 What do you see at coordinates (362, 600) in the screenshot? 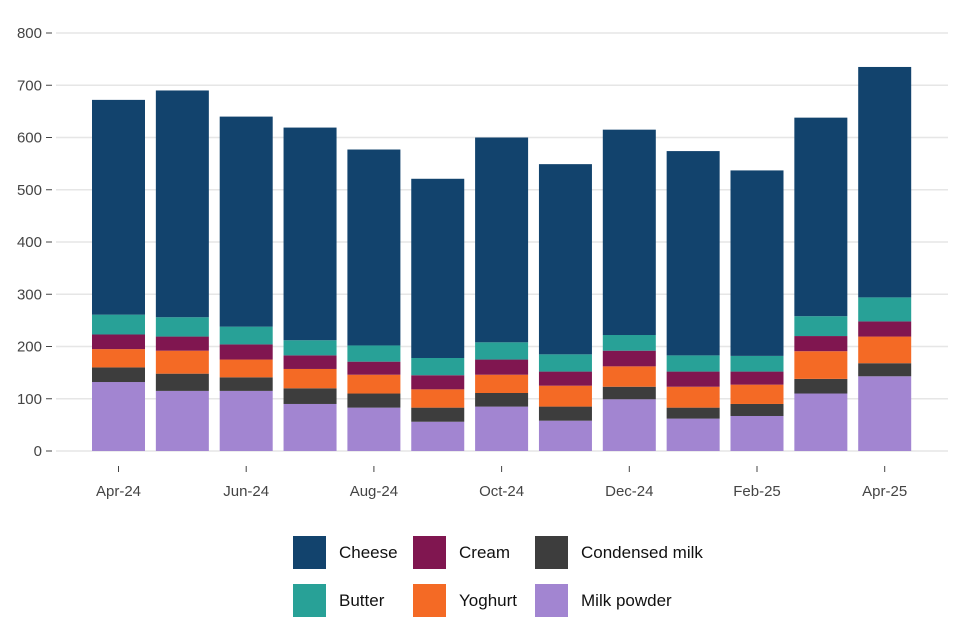
I see `legend-label: Butter` at bounding box center [362, 600].